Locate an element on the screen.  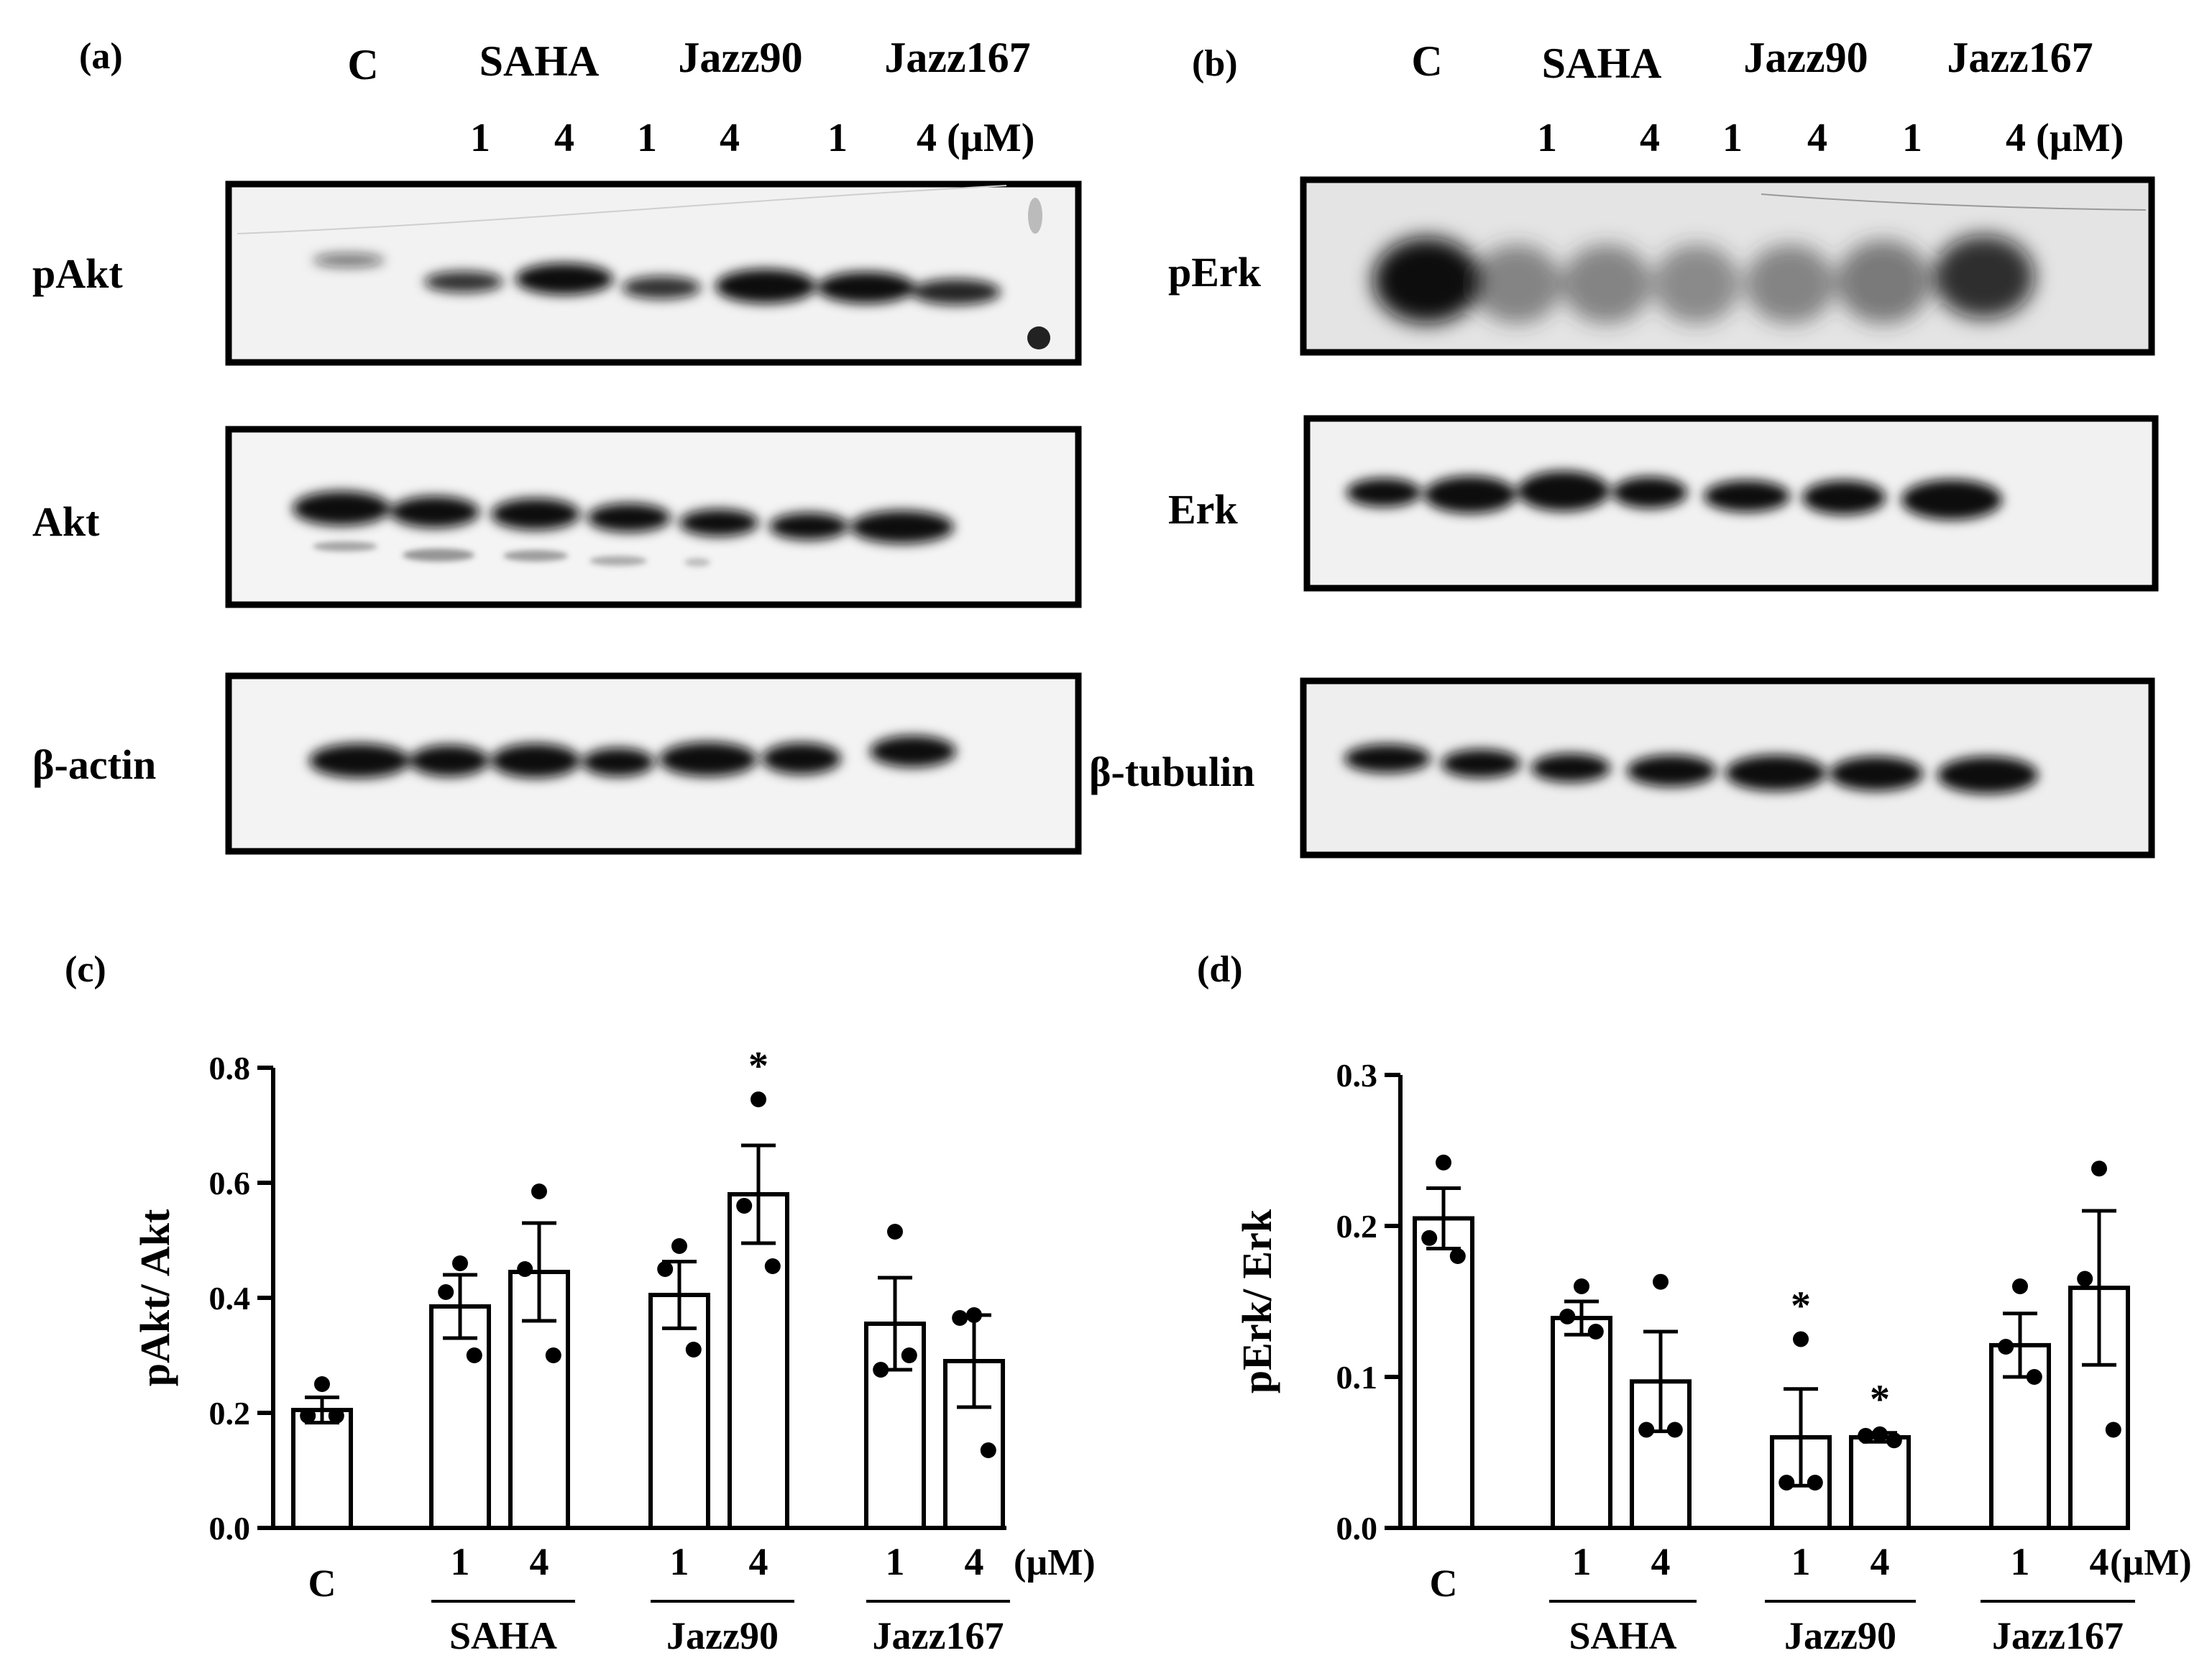
blot-row-label: Akt is located at coordinates (66, 522).